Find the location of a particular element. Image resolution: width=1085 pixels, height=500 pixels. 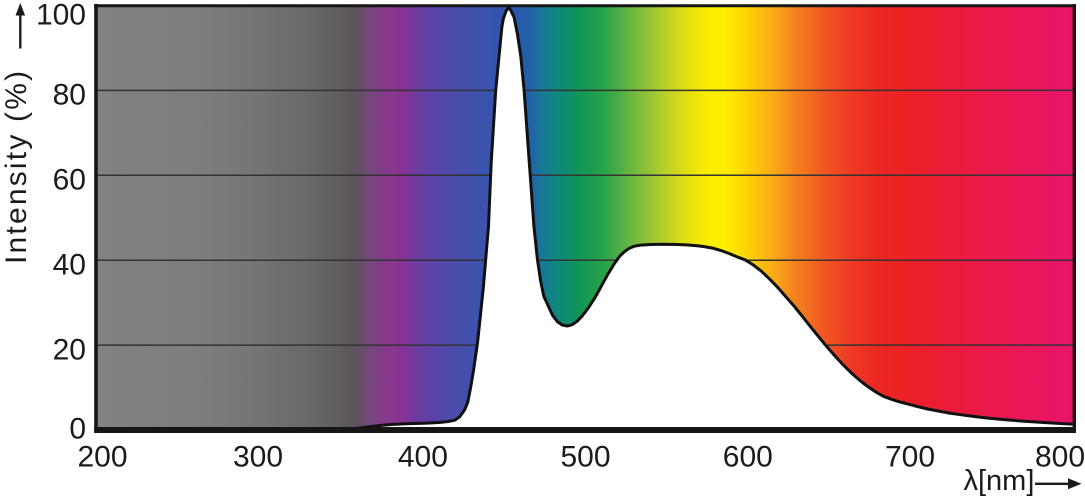

svg-text: 700 is located at coordinates (910, 457).